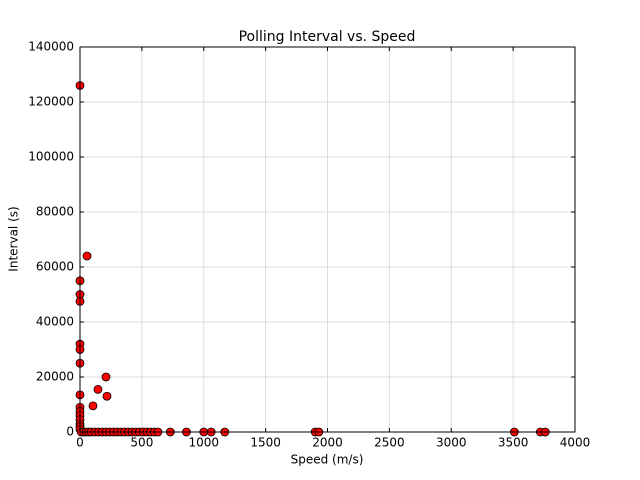 The image size is (640, 480). Describe the element at coordinates (513, 443) in the screenshot. I see `x-tick-label: 3500` at that location.